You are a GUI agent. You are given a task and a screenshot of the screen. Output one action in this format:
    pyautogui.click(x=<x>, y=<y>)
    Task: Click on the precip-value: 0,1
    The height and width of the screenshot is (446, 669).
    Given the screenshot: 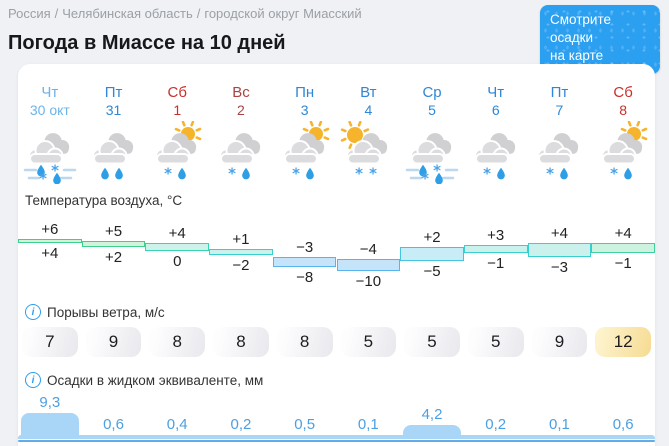 What is the action you would take?
    pyautogui.click(x=368, y=424)
    